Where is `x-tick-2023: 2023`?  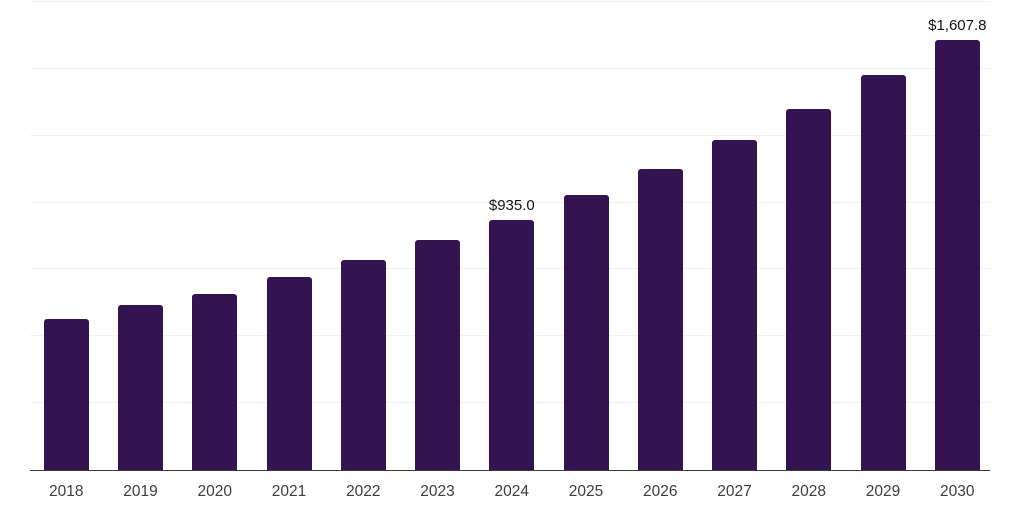 x-tick-2023: 2023 is located at coordinates (437, 491).